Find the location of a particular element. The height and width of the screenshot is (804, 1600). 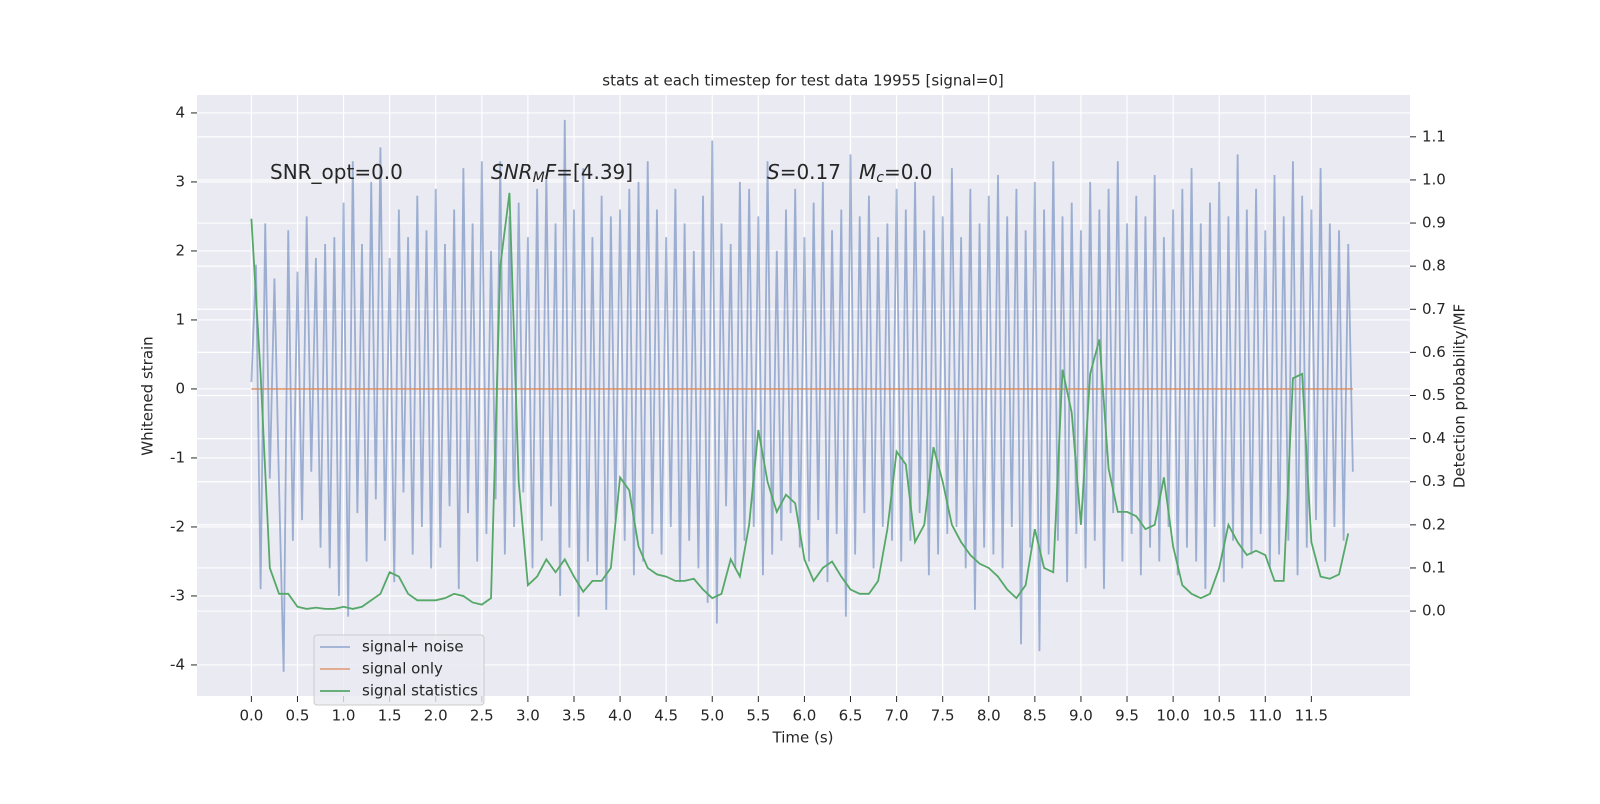

annotation: S=0.17 is located at coordinates (804, 172).